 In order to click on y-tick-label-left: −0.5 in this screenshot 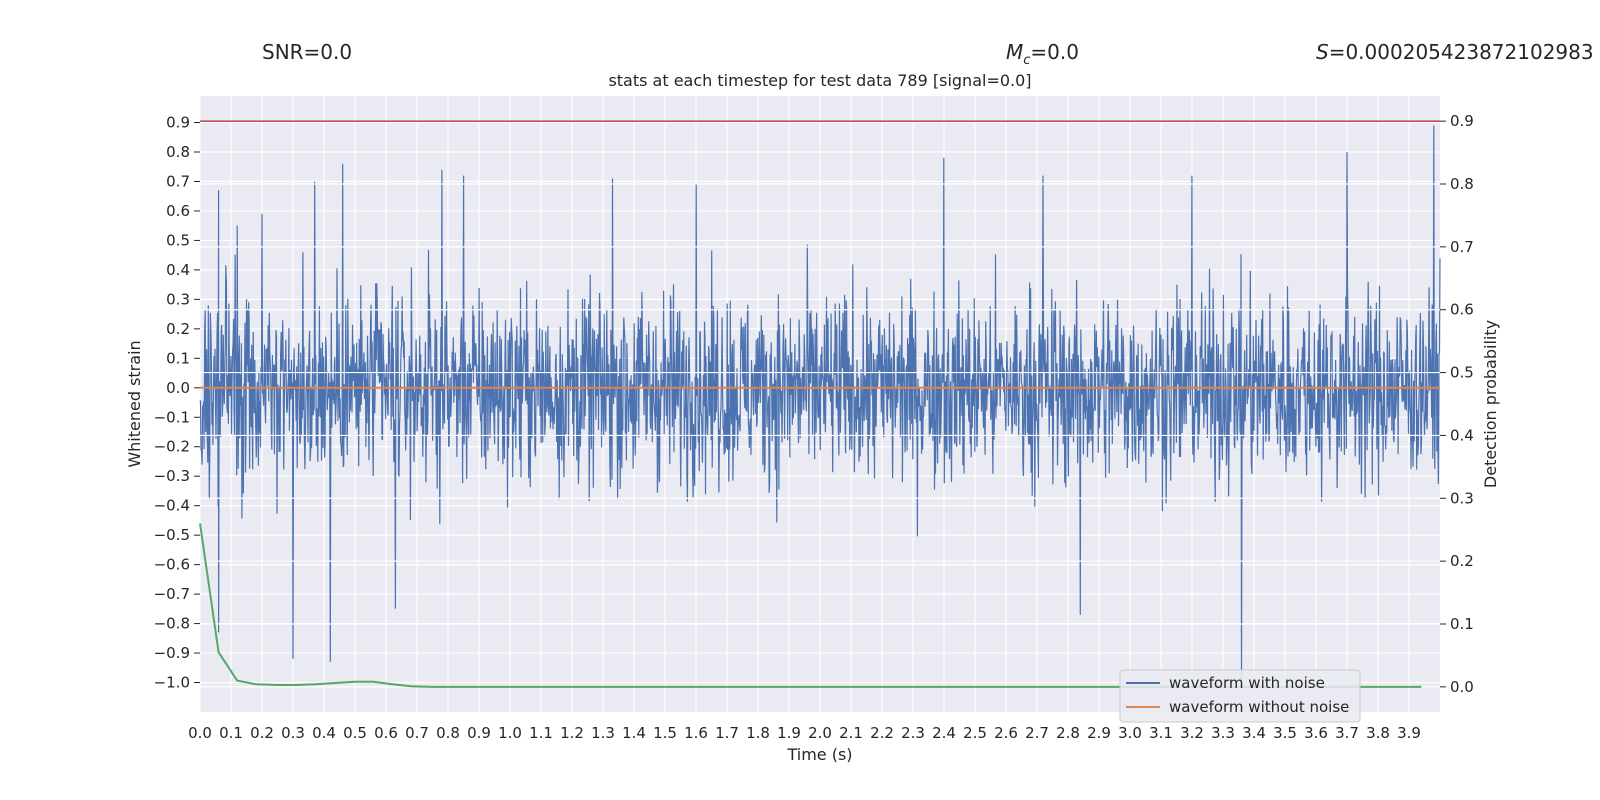, I will do `click(172, 535)`.